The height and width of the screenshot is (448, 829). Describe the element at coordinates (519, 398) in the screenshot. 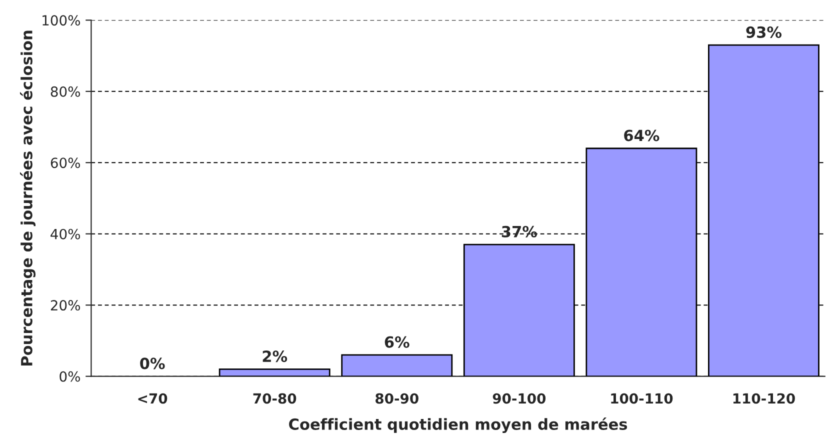

I see `x-tick-label: 90-100` at that location.